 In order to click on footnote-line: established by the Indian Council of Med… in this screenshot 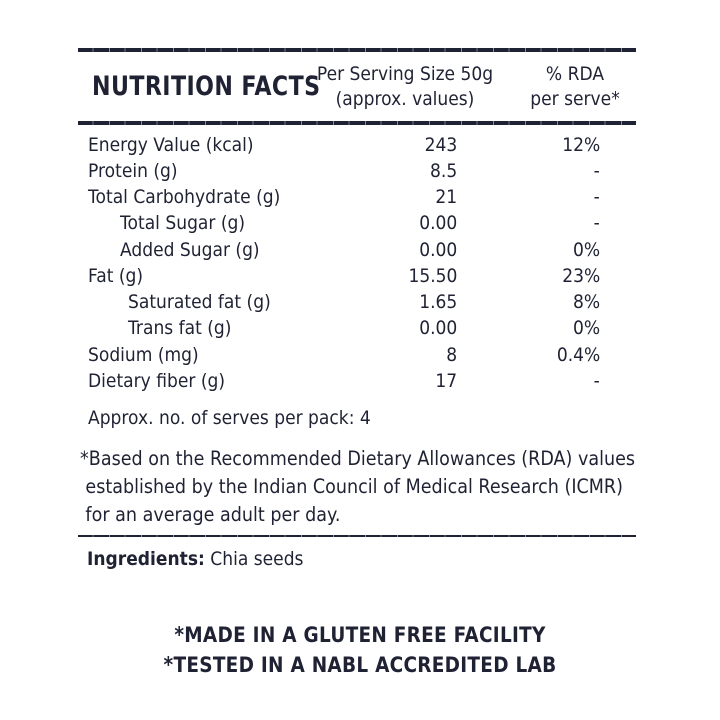, I will do `click(354, 486)`.